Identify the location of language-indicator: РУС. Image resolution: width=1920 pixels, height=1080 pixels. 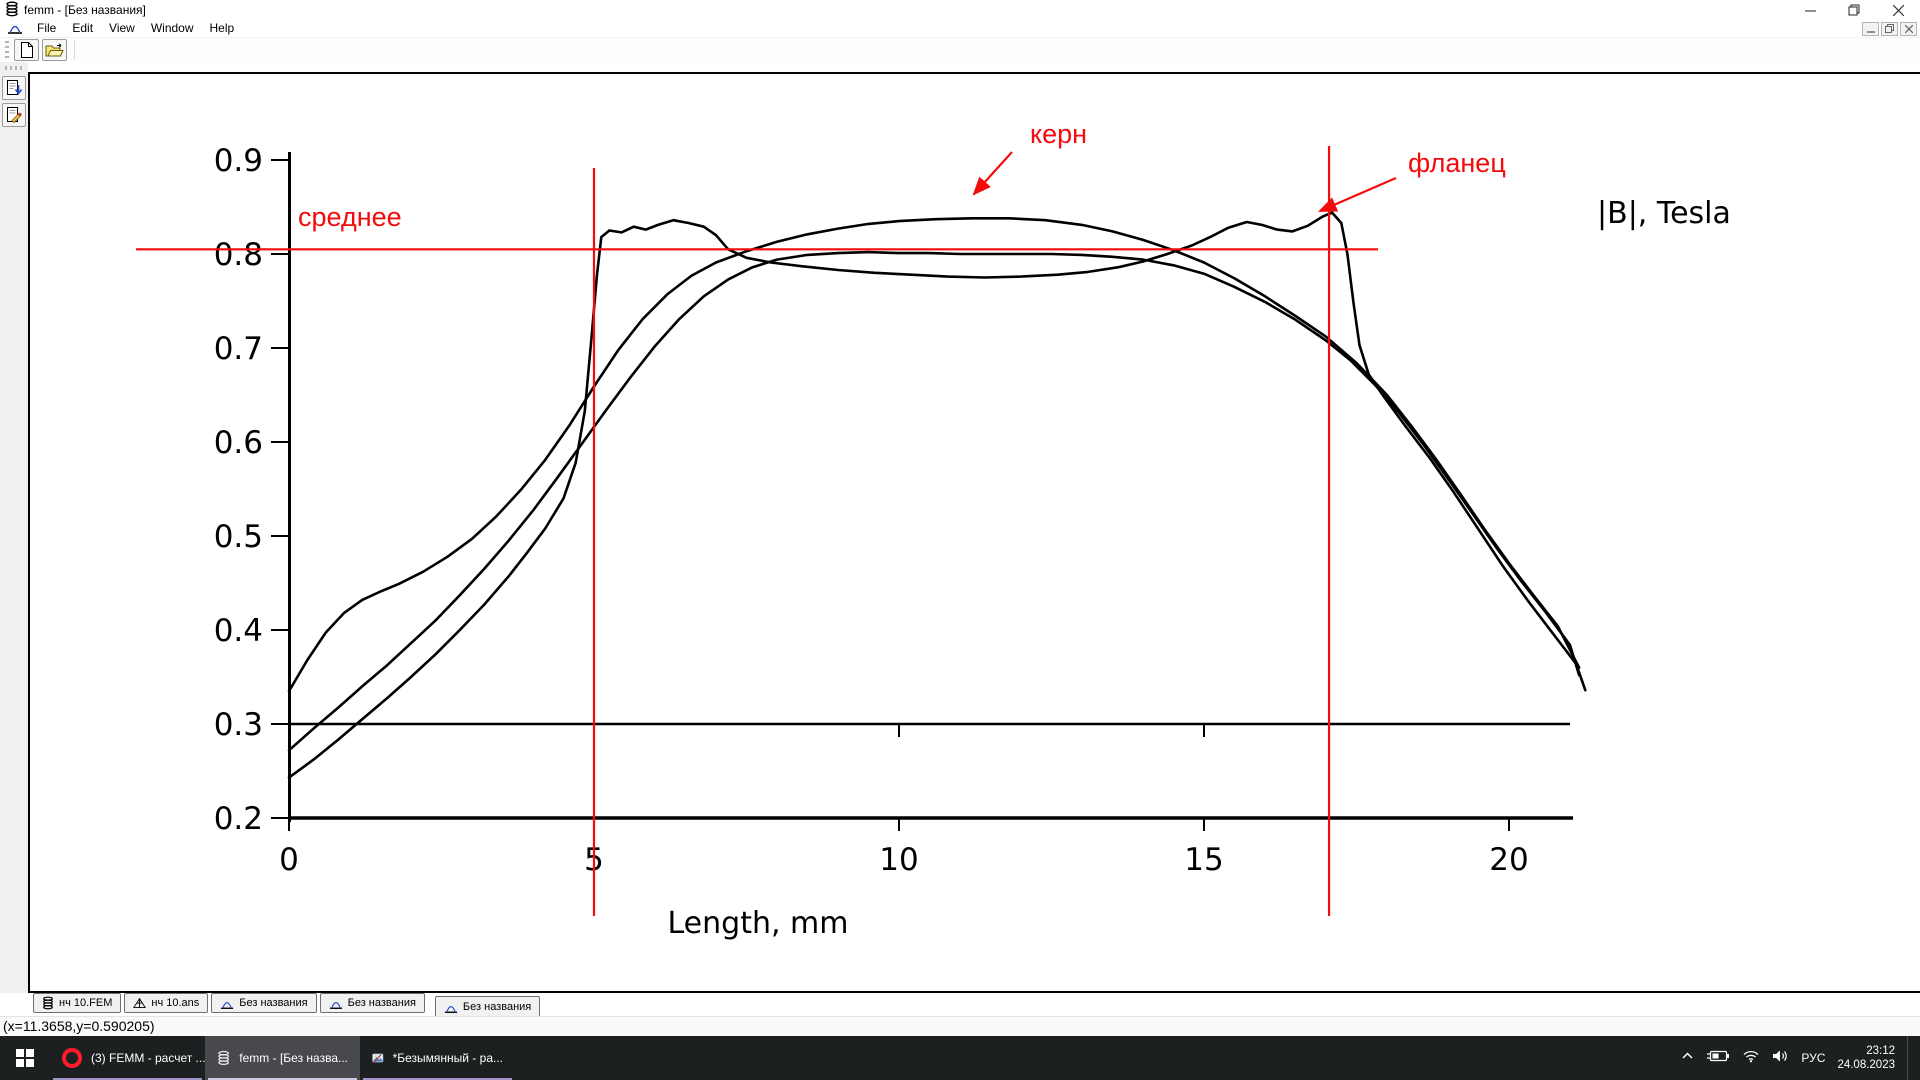
(1813, 1058).